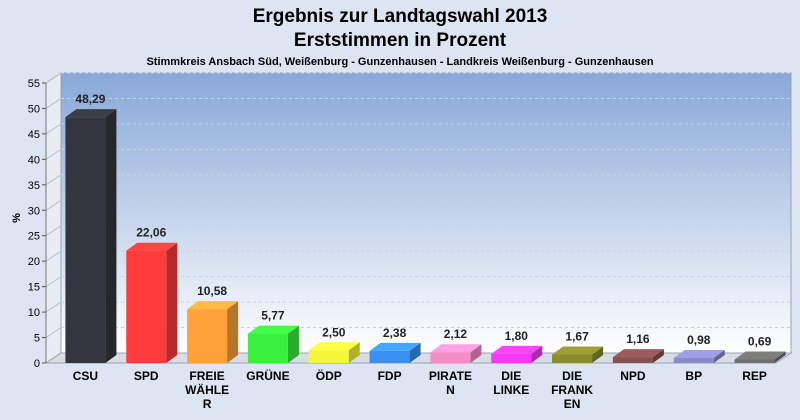 Image resolution: width=800 pixels, height=420 pixels. Describe the element at coordinates (34, 313) in the screenshot. I see `y-tick-label: 10` at that location.